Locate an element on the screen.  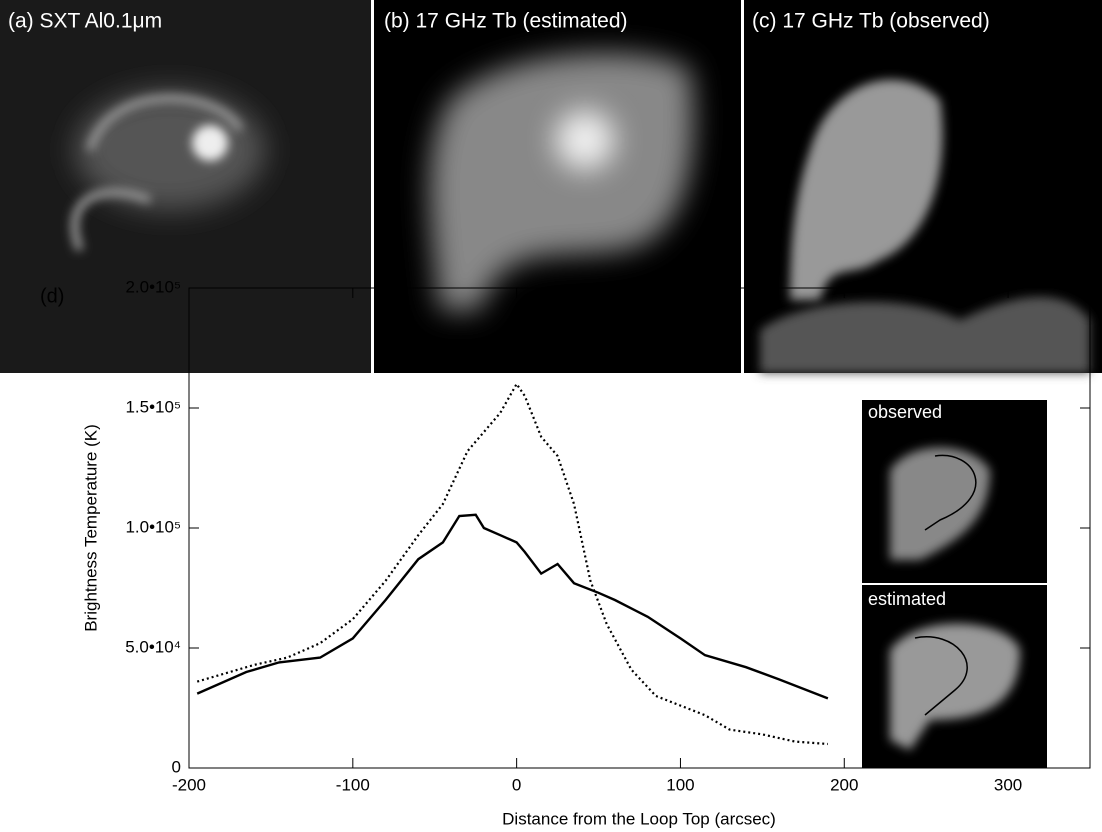
annotation: observed is located at coordinates (905, 412).